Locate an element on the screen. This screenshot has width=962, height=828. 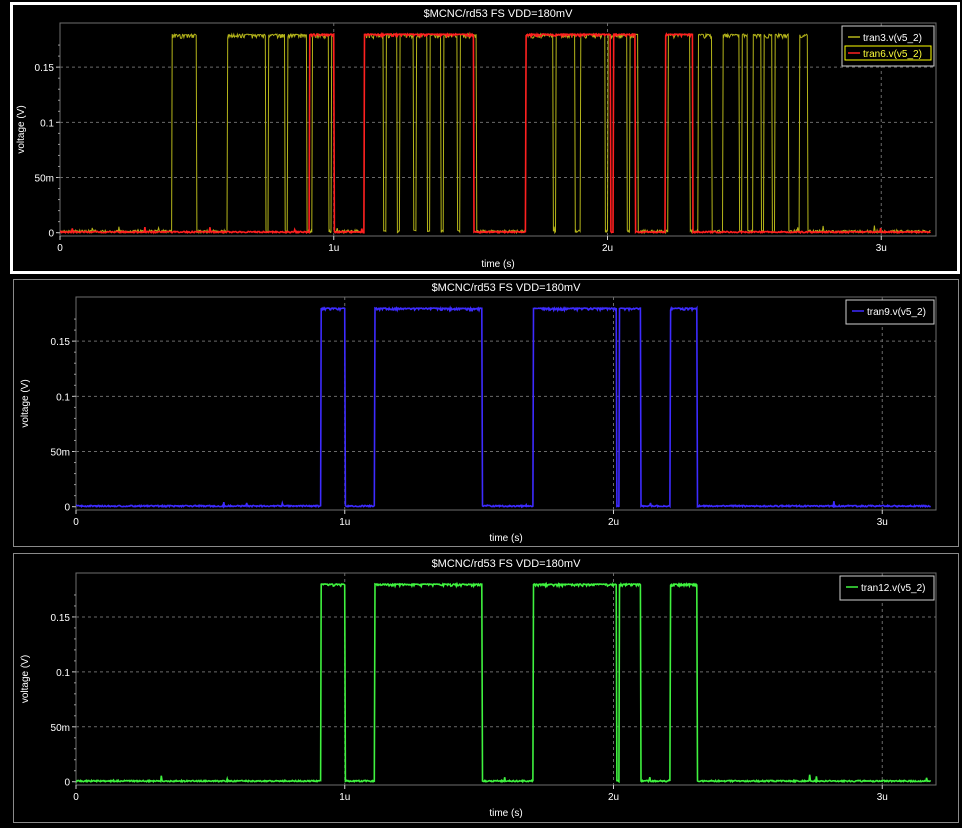
legend: tran3.v(v5_2) tran6.v(v5_2) is located at coordinates (888, 46).